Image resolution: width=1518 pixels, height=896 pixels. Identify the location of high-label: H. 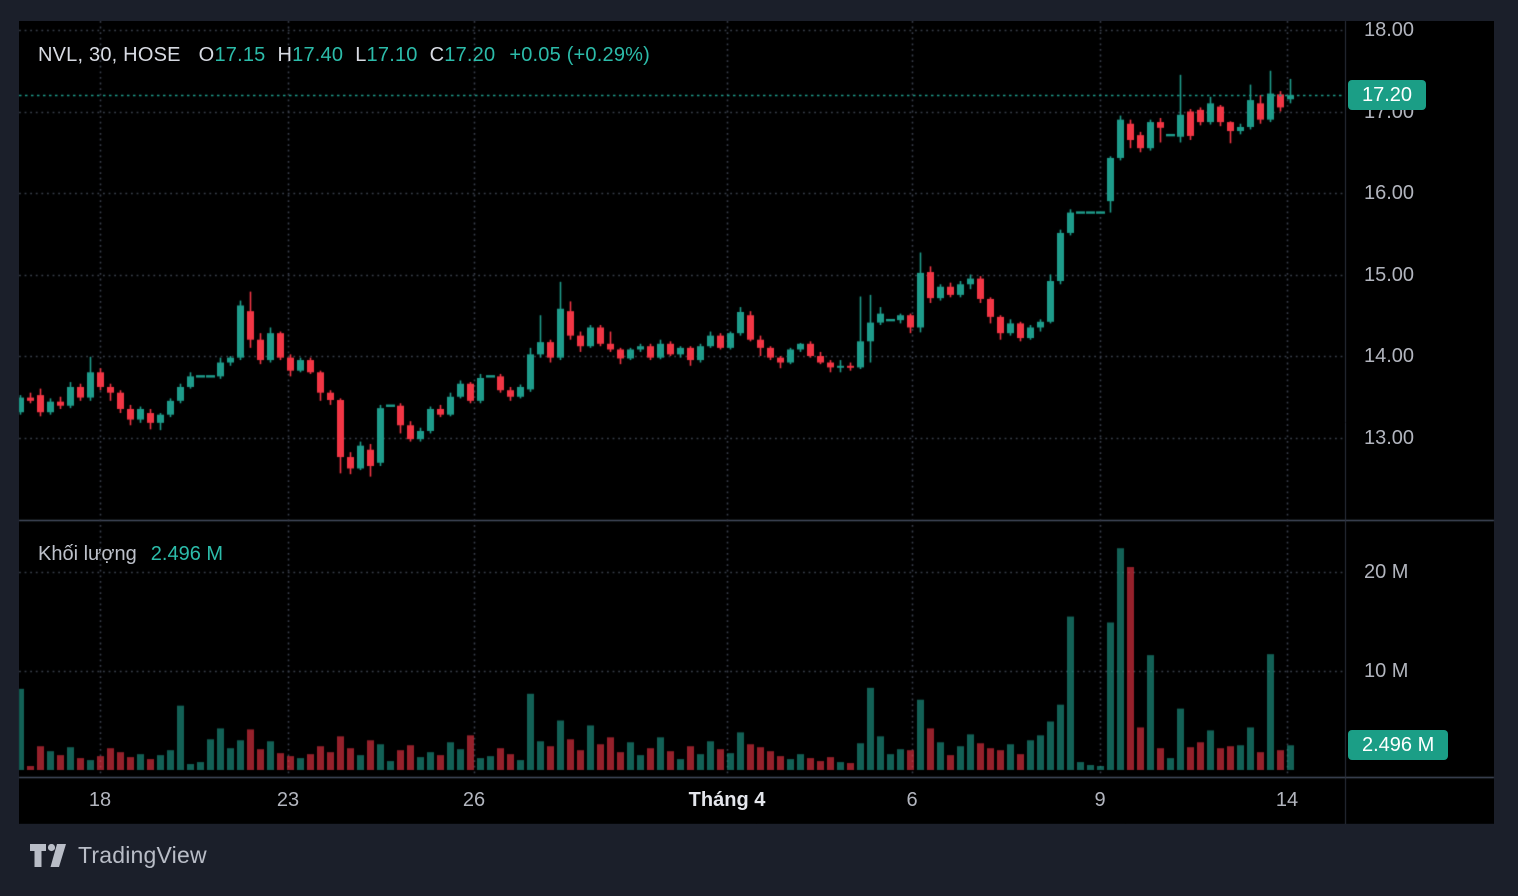
(285, 55).